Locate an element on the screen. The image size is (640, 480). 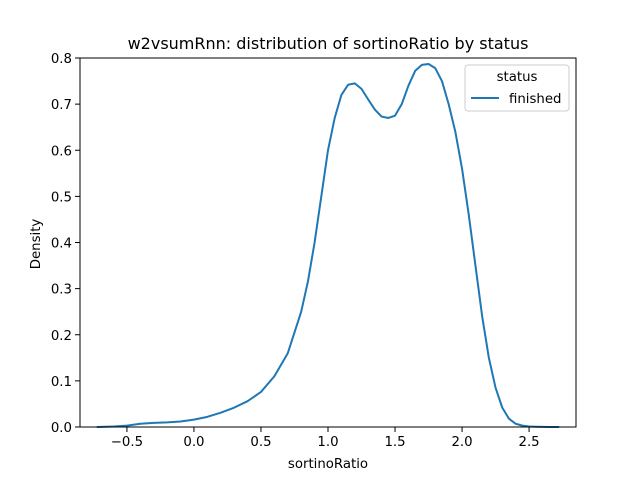
legend: status finished is located at coordinates (517, 88).